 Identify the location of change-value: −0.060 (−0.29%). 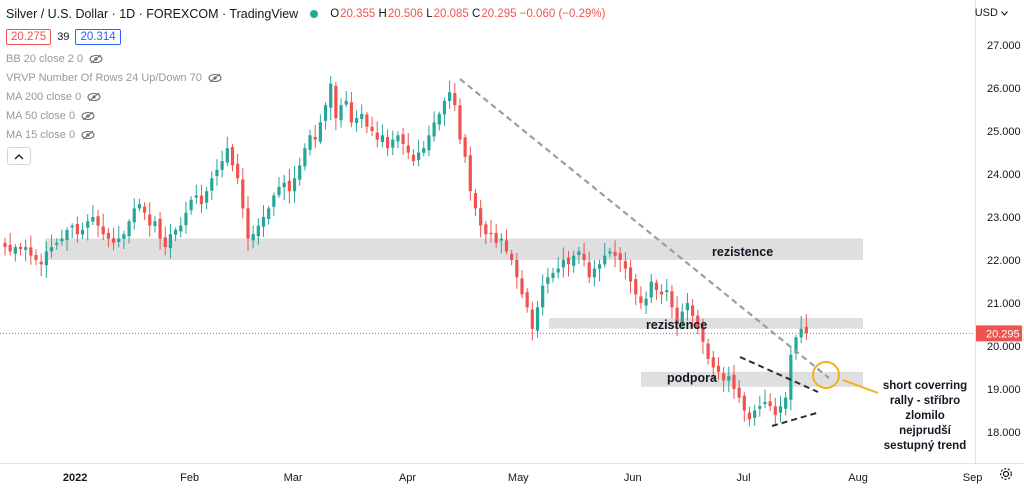
(562, 14).